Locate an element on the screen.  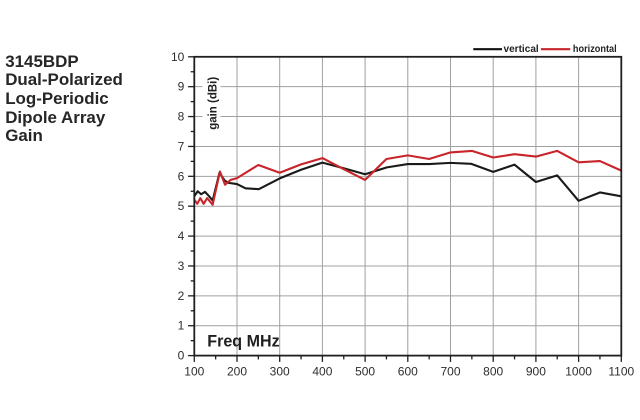
svg-text: 600 is located at coordinates (408, 372).